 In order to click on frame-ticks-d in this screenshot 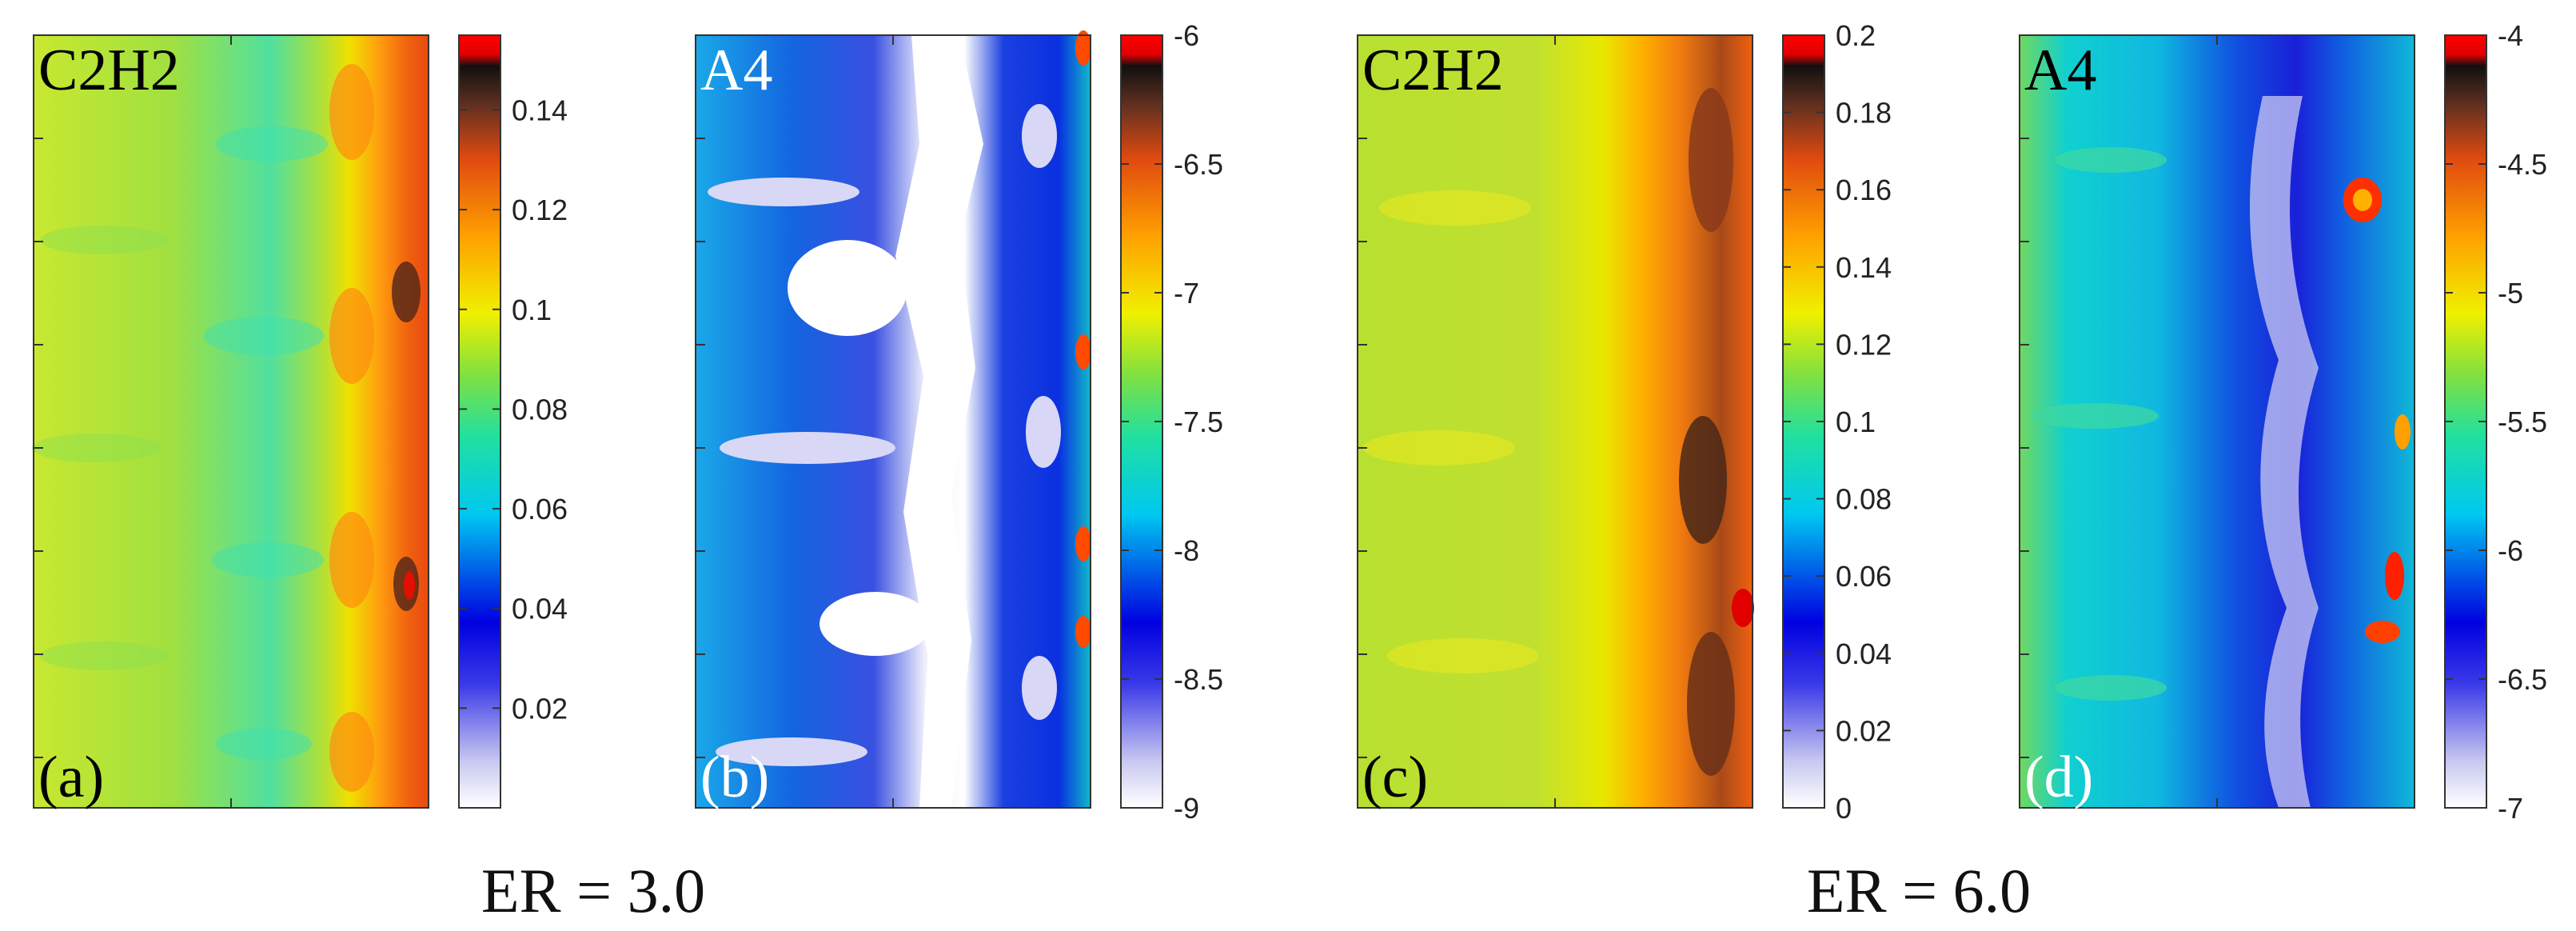, I will do `click(2119, 421)`.